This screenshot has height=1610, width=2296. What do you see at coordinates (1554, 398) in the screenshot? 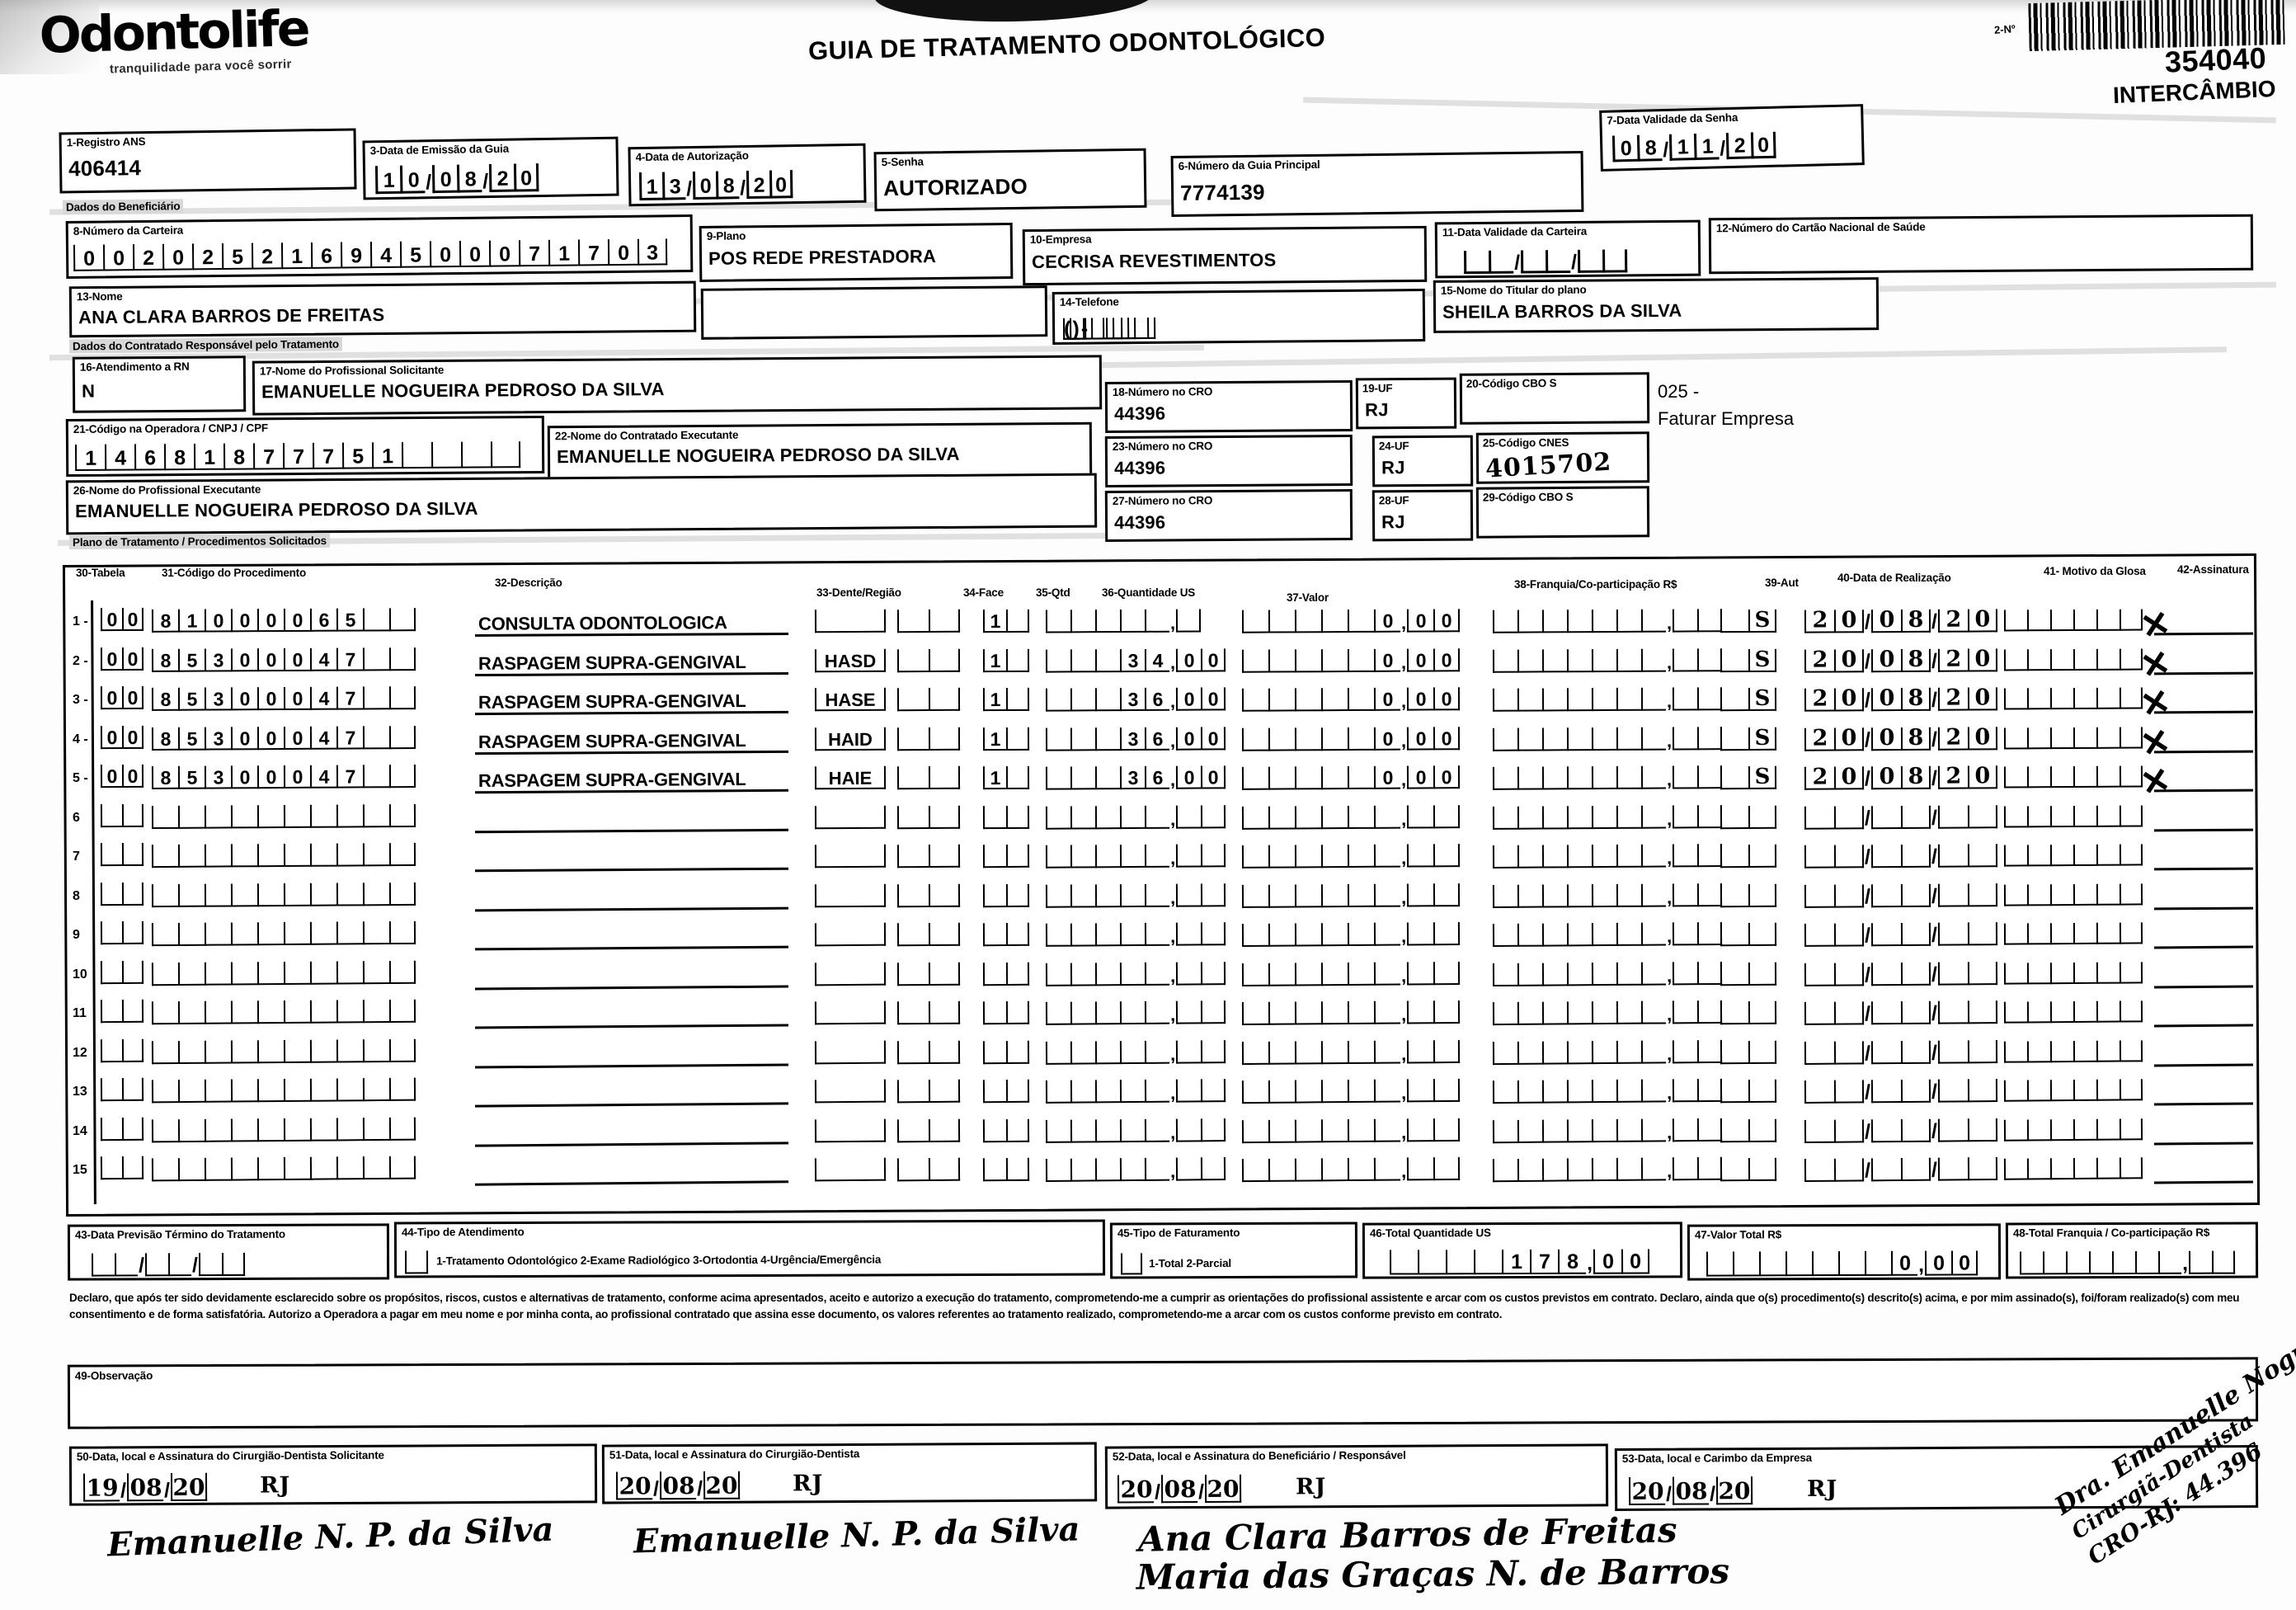
I see `field-cbo-solicitante: 20-Código CBO S` at bounding box center [1554, 398].